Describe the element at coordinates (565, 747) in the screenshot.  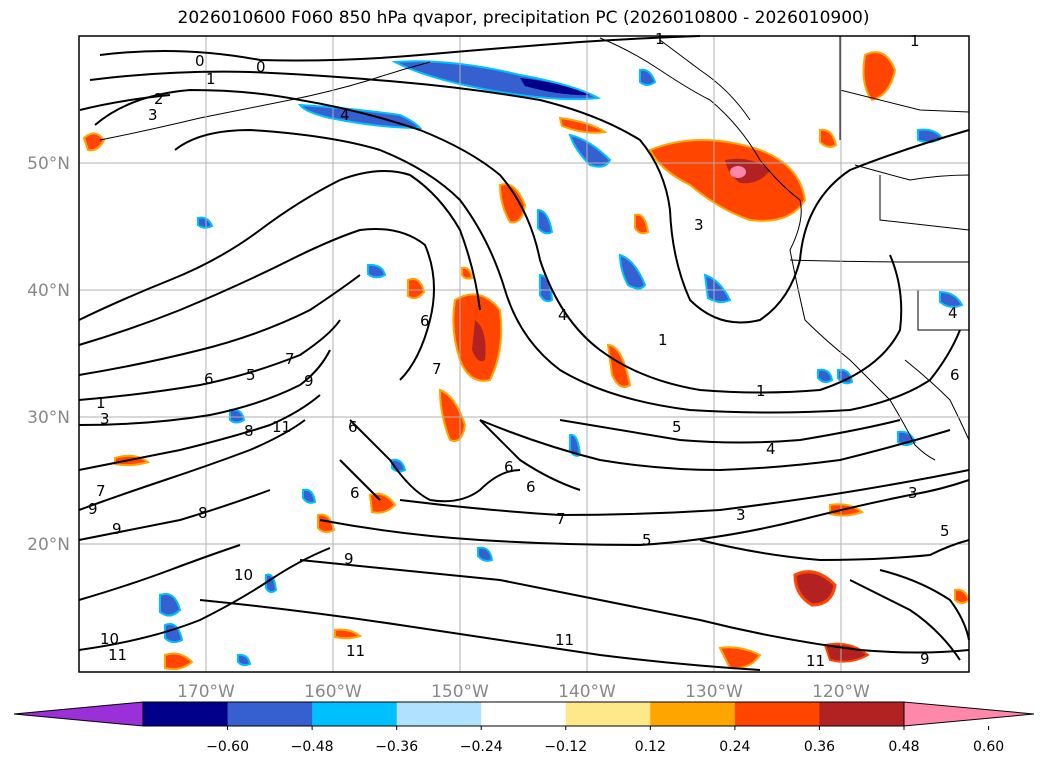
I see `colorbar-tick-label: −0.12` at that location.